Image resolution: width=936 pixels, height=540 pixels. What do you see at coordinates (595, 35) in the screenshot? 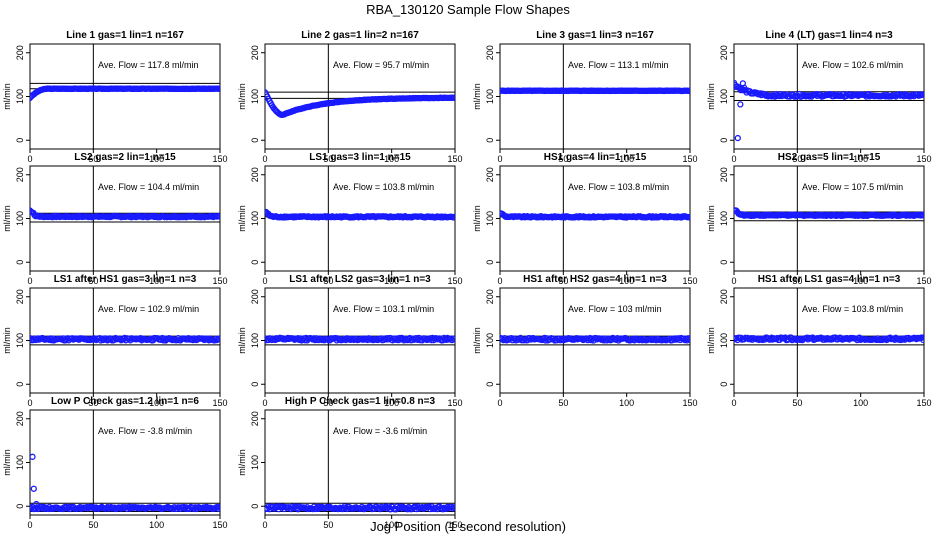
I see `panel-title: Line 3 gas=1 lin=3 n=167` at bounding box center [595, 35].